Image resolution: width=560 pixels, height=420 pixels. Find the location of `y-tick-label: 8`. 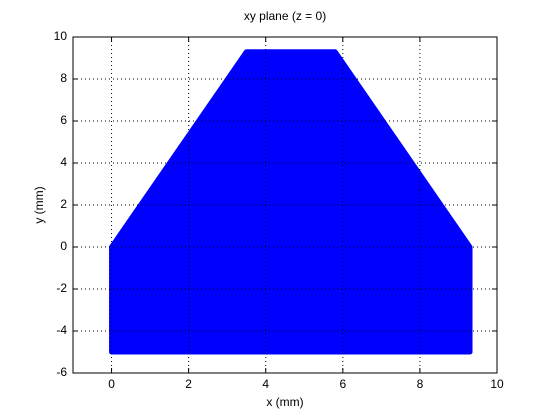

y-tick-label: 8 is located at coordinates (63, 78).